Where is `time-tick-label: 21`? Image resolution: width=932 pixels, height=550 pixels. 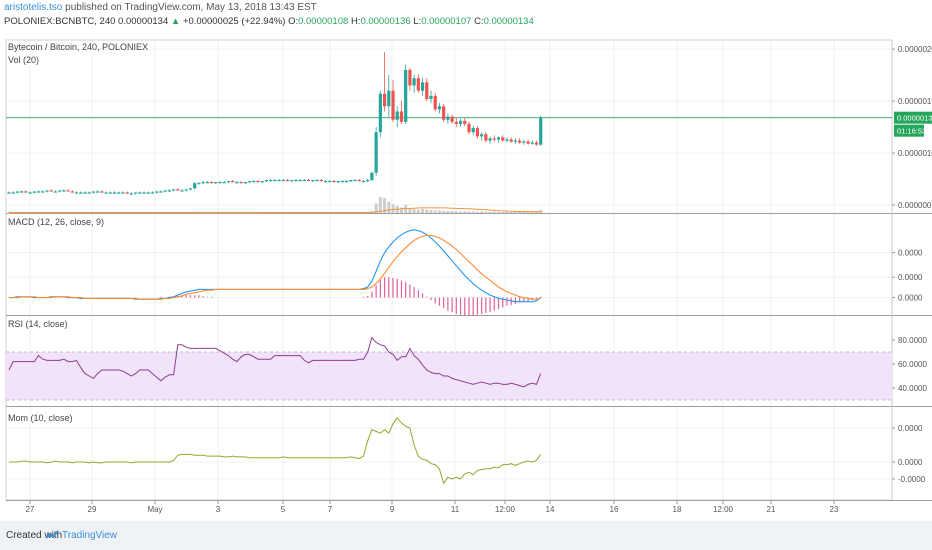 time-tick-label: 21 is located at coordinates (771, 509).